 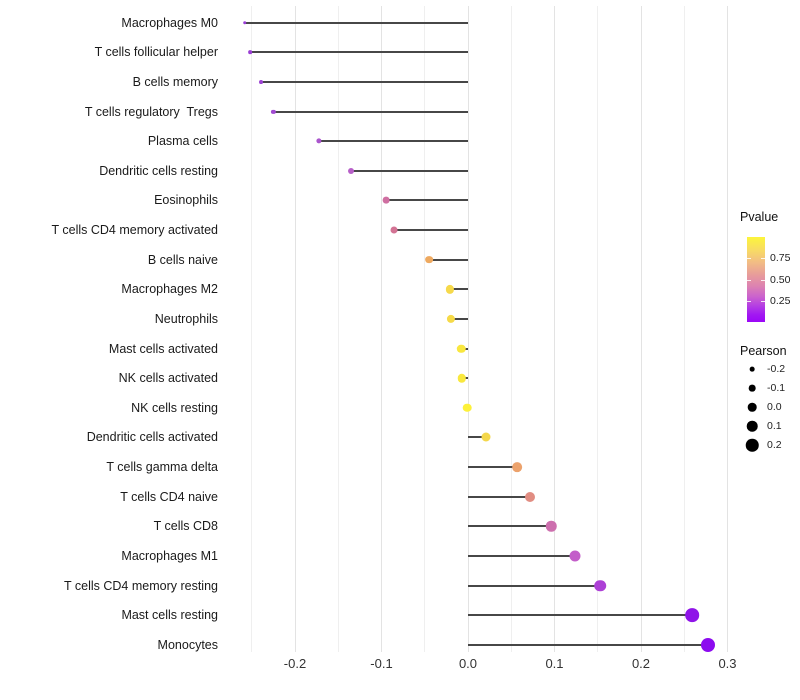 I want to click on category-label: T cells follicular helper, so click(x=156, y=52).